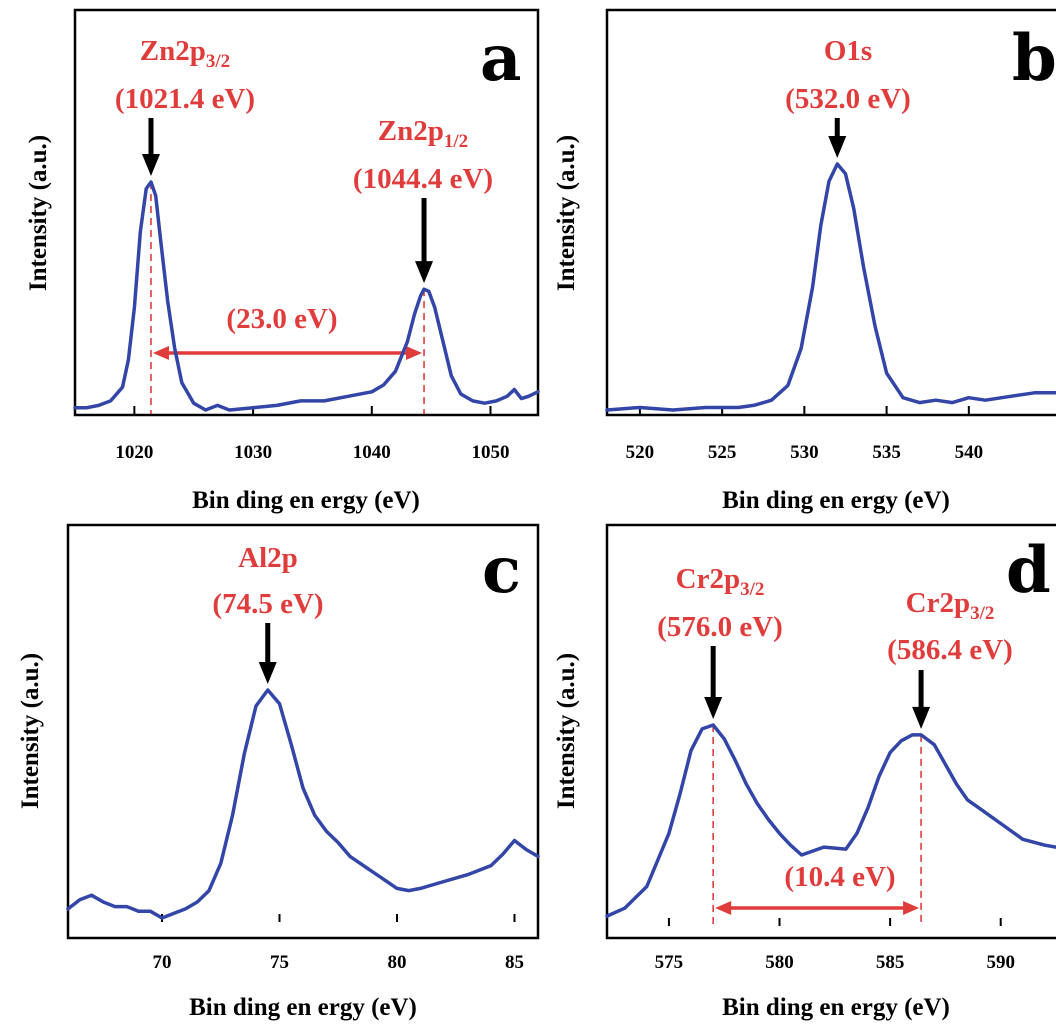 This screenshot has height=1024, width=1056. I want to click on x-tick-label: 525, so click(722, 452).